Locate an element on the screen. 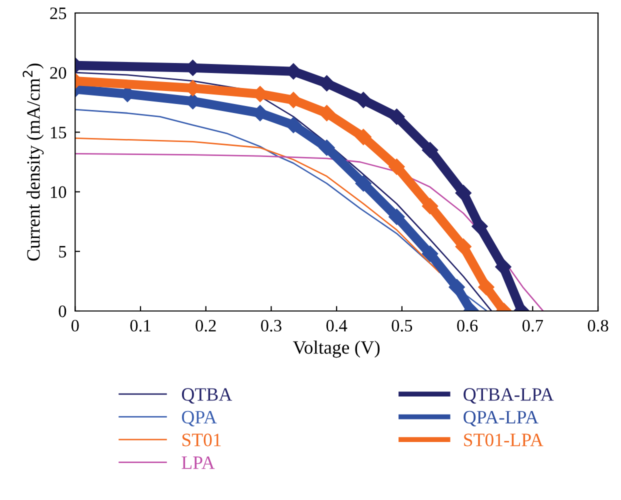  x-tick-label: 0.5 is located at coordinates (402, 326).